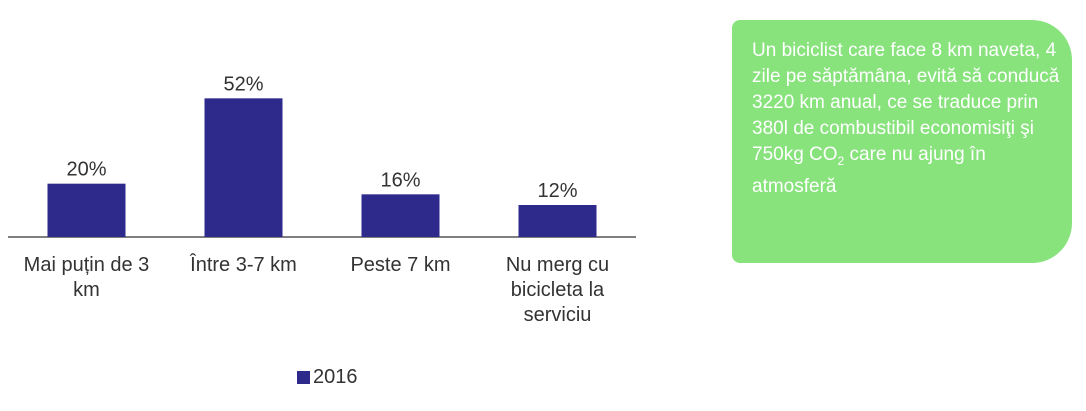 This screenshot has width=1086, height=411. I want to click on x-tick-label: Peste 7 km, so click(400, 265).